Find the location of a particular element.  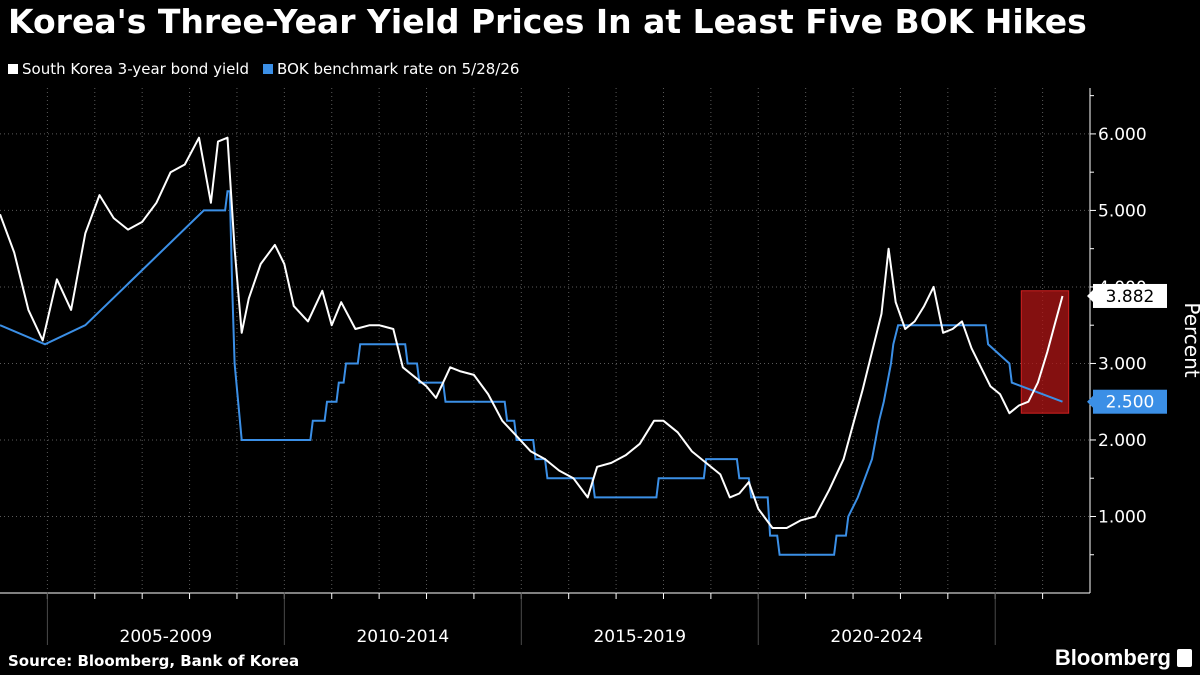

value-label-bok-rate-box is located at coordinates (1130, 401).